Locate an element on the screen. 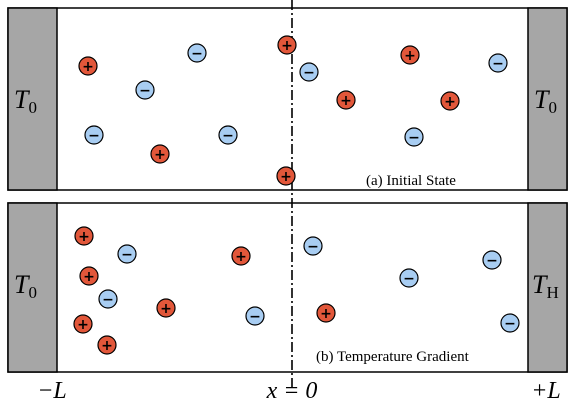 This screenshot has width=574, height=403. axis-label: +L is located at coordinates (546, 390).